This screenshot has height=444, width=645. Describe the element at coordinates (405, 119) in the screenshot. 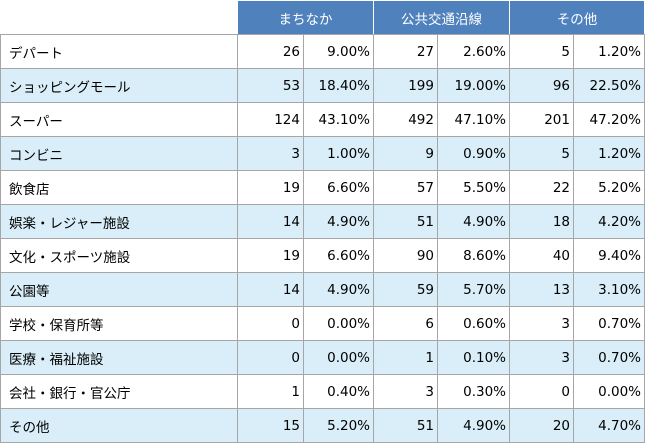

I see `transit-count-cell: 492` at that location.